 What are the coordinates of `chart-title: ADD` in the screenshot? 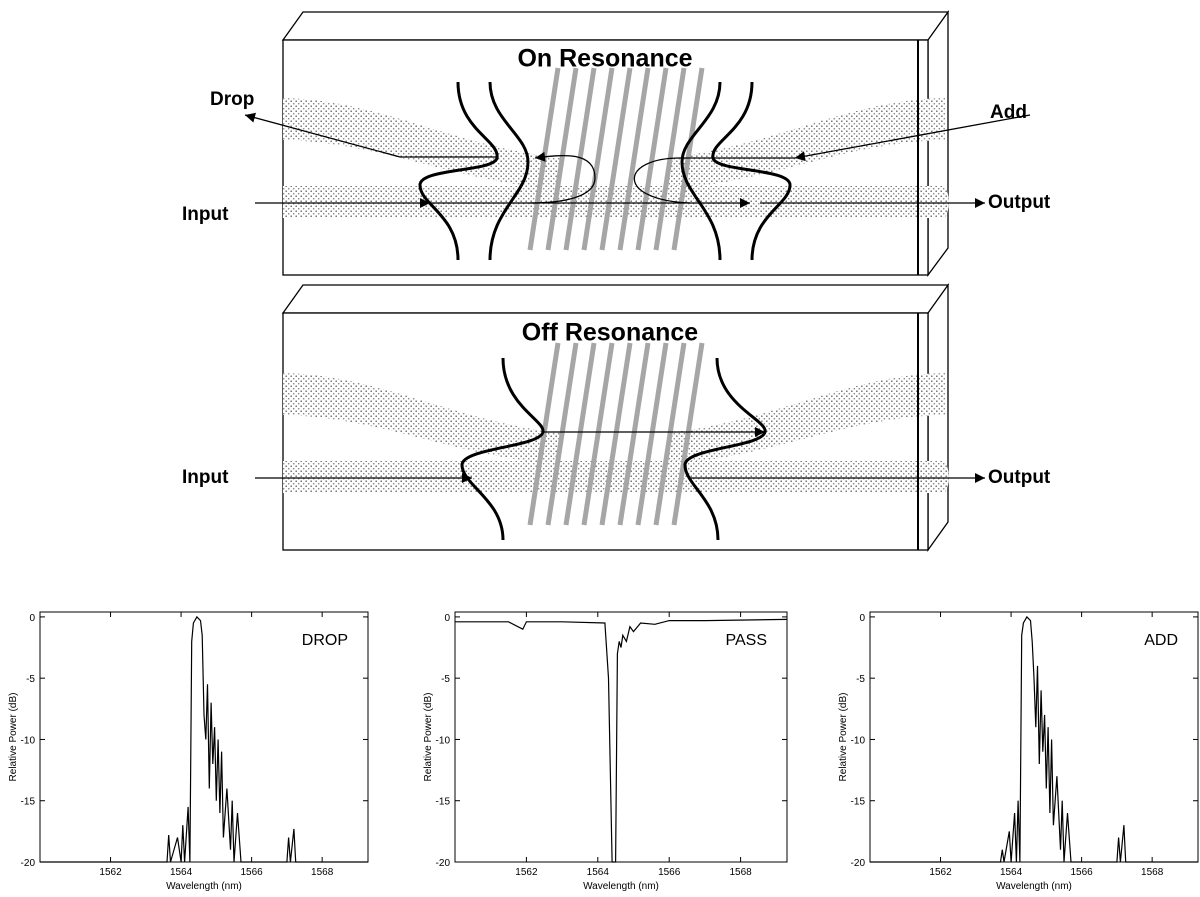 It's located at (1161, 640).